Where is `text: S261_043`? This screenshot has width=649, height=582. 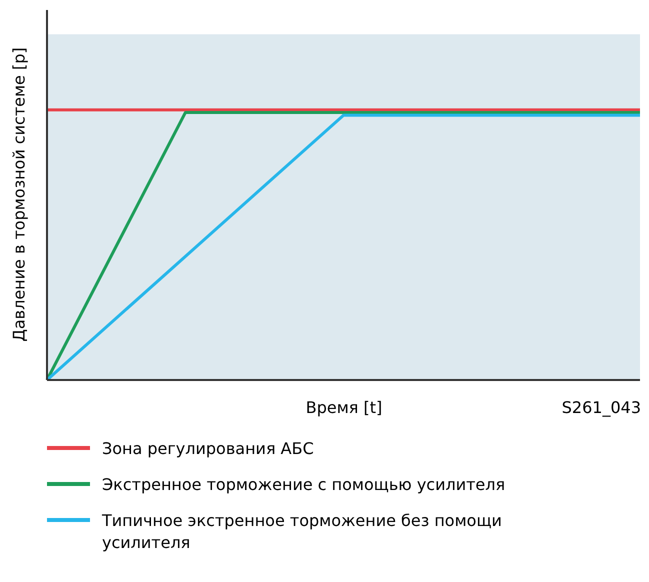 text: S261_043 is located at coordinates (601, 407).